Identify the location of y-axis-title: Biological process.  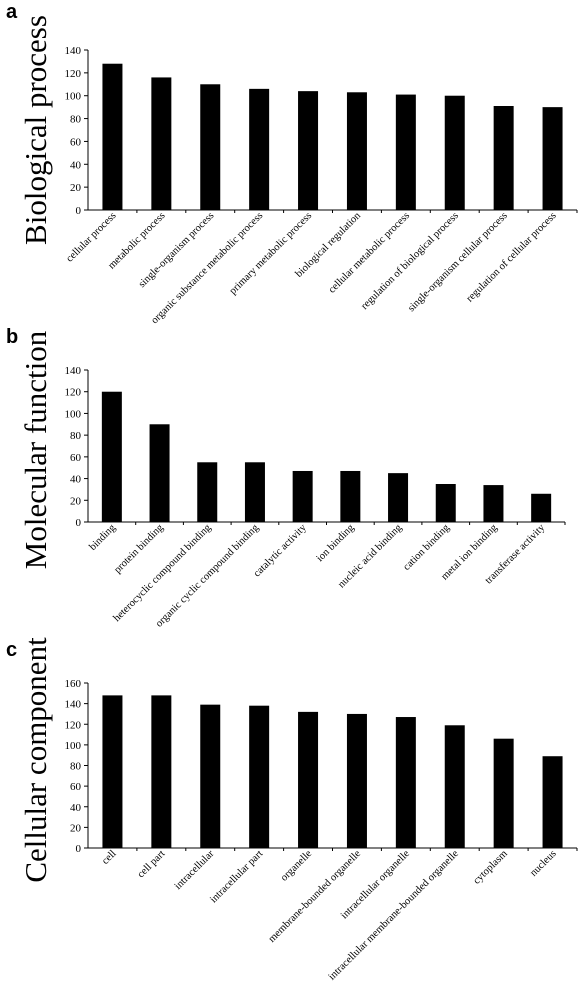
(35, 130).